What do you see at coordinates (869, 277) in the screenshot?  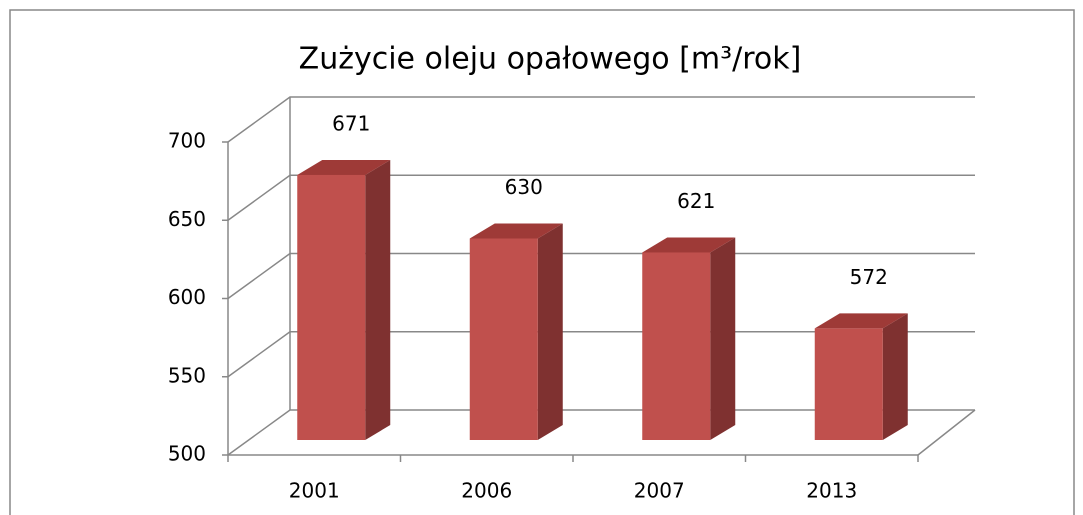 I see `value-label: 572` at bounding box center [869, 277].